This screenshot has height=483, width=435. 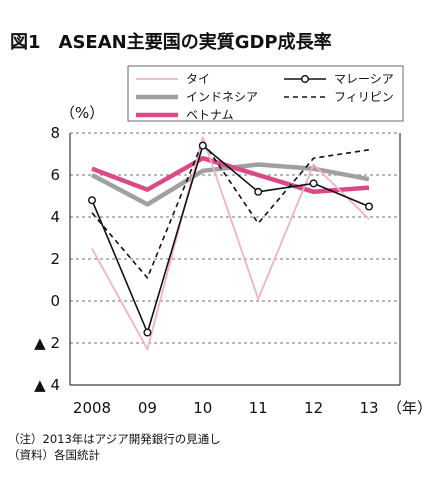 What do you see at coordinates (55, 133) in the screenshot?
I see `y-tick-label: 8` at bounding box center [55, 133].